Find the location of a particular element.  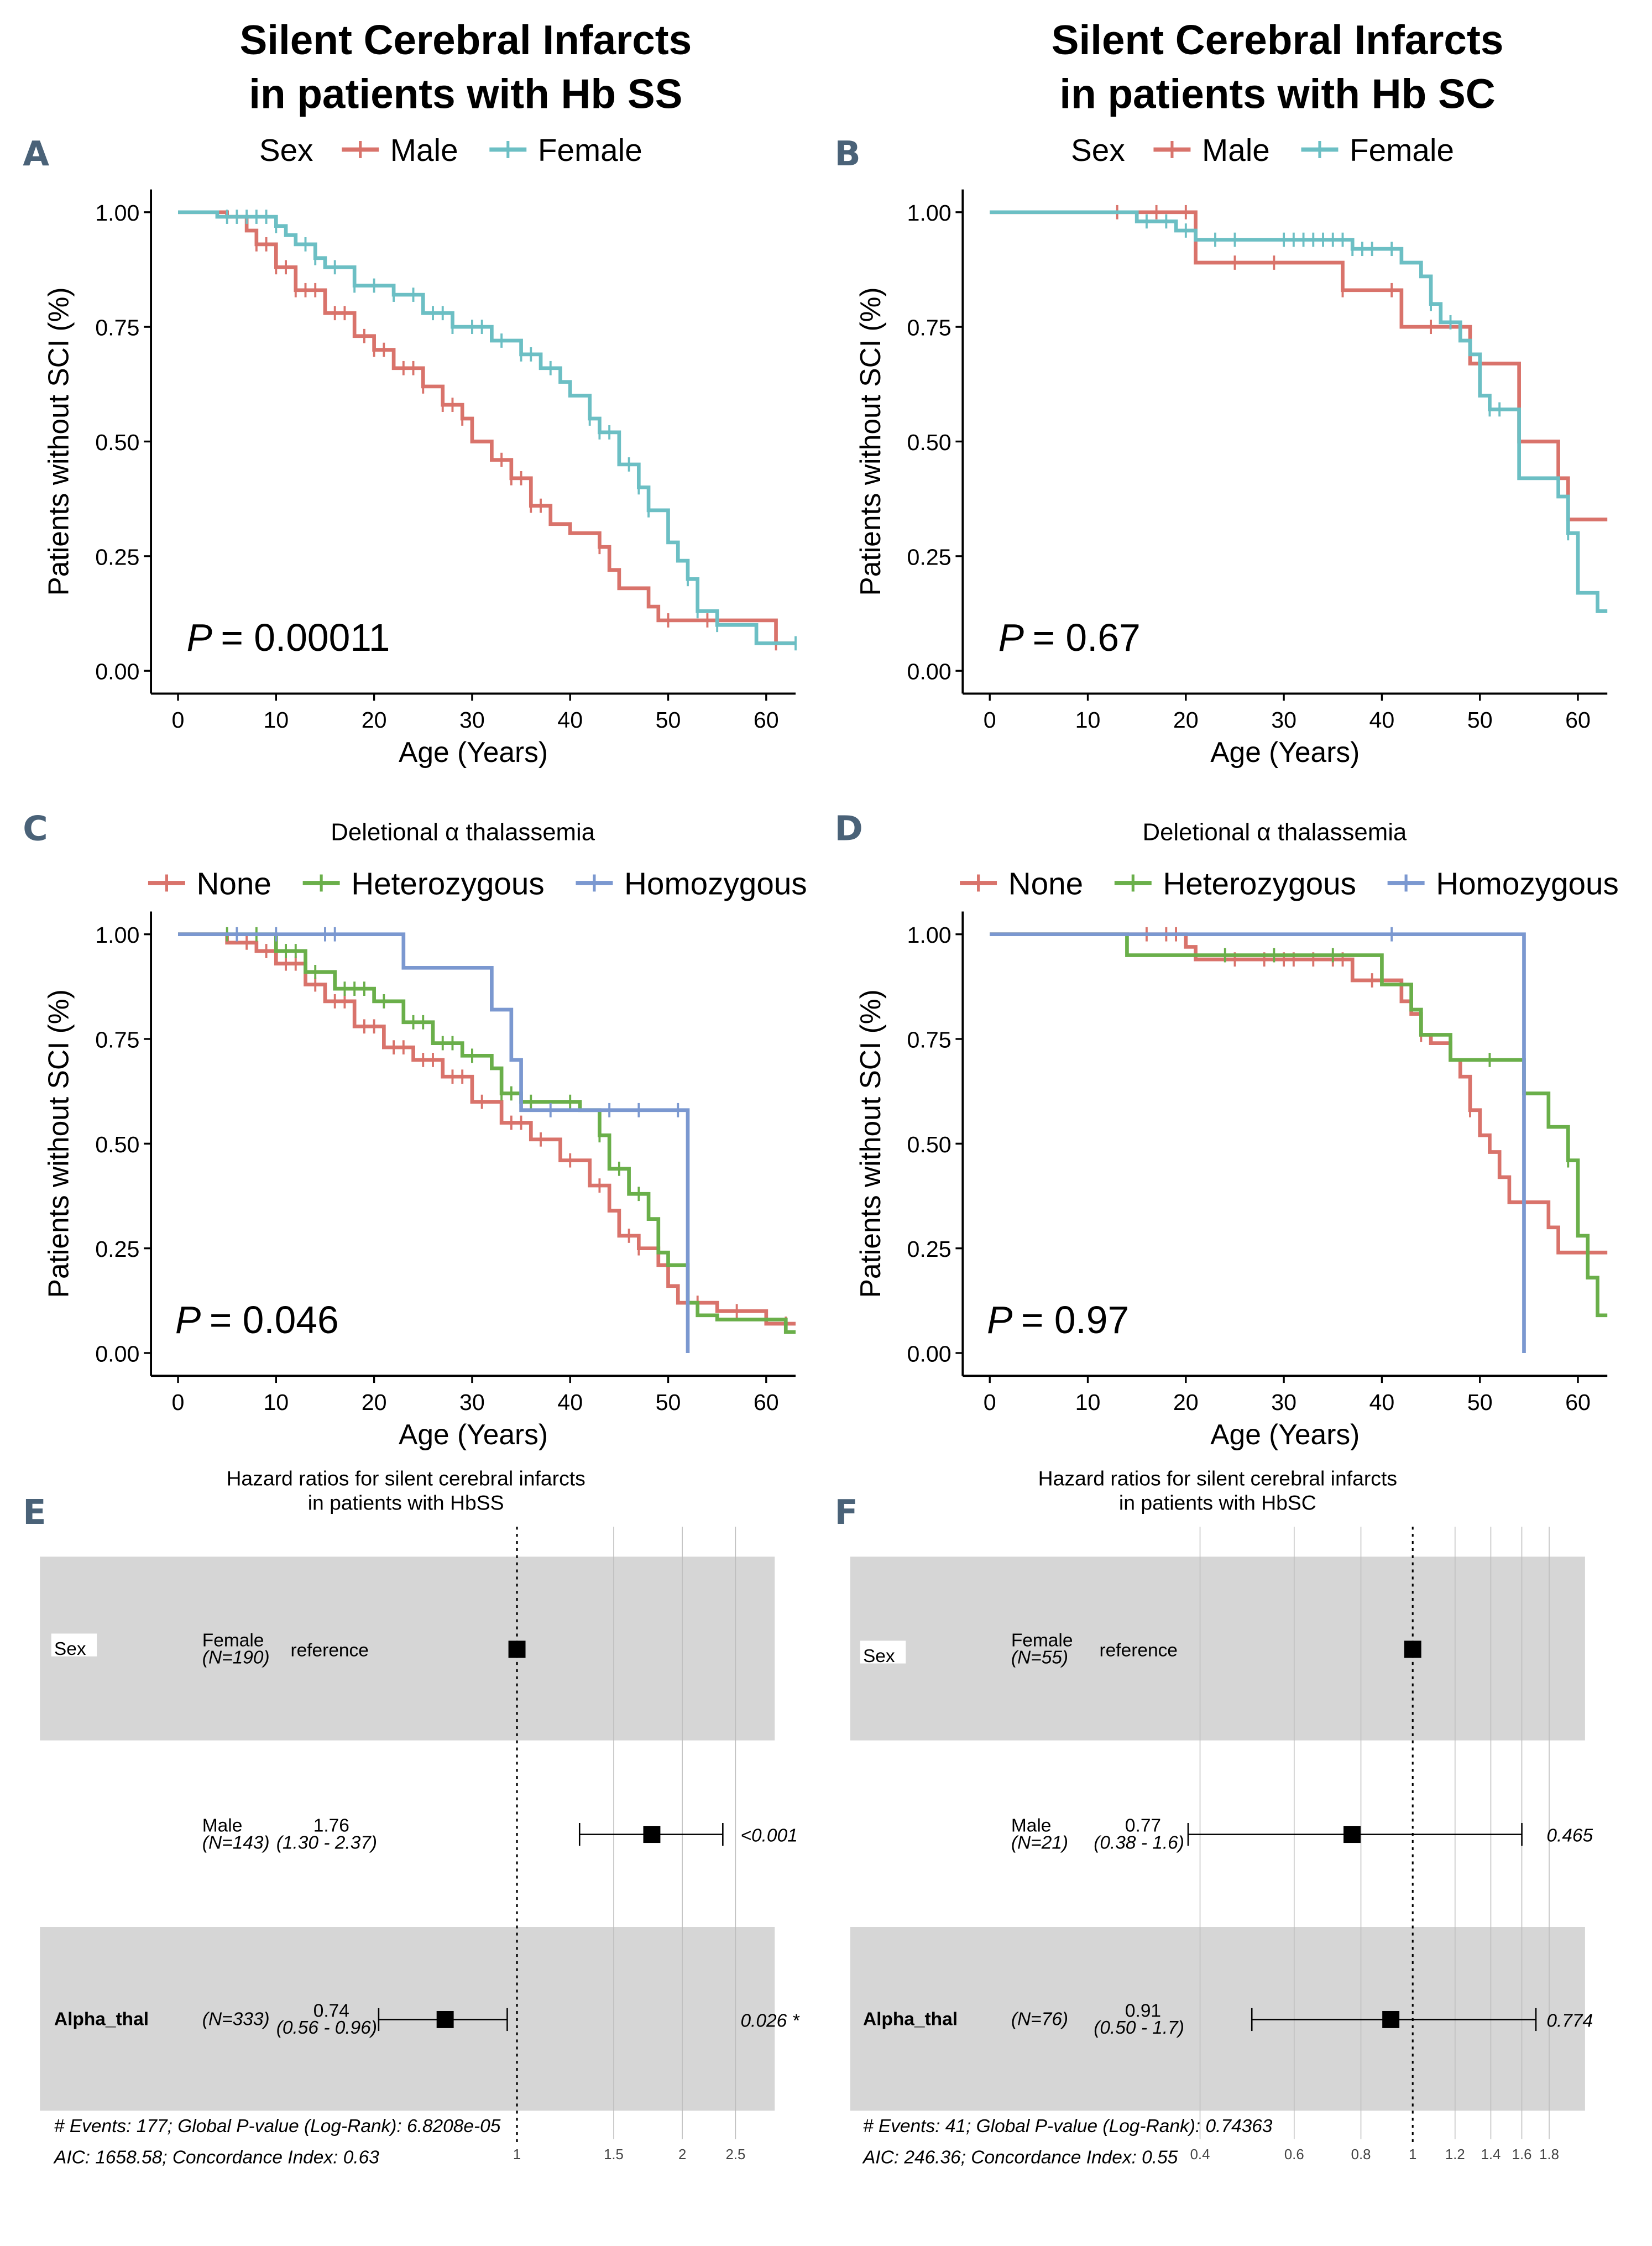

x-tick-label: 2.5 is located at coordinates (735, 2155).